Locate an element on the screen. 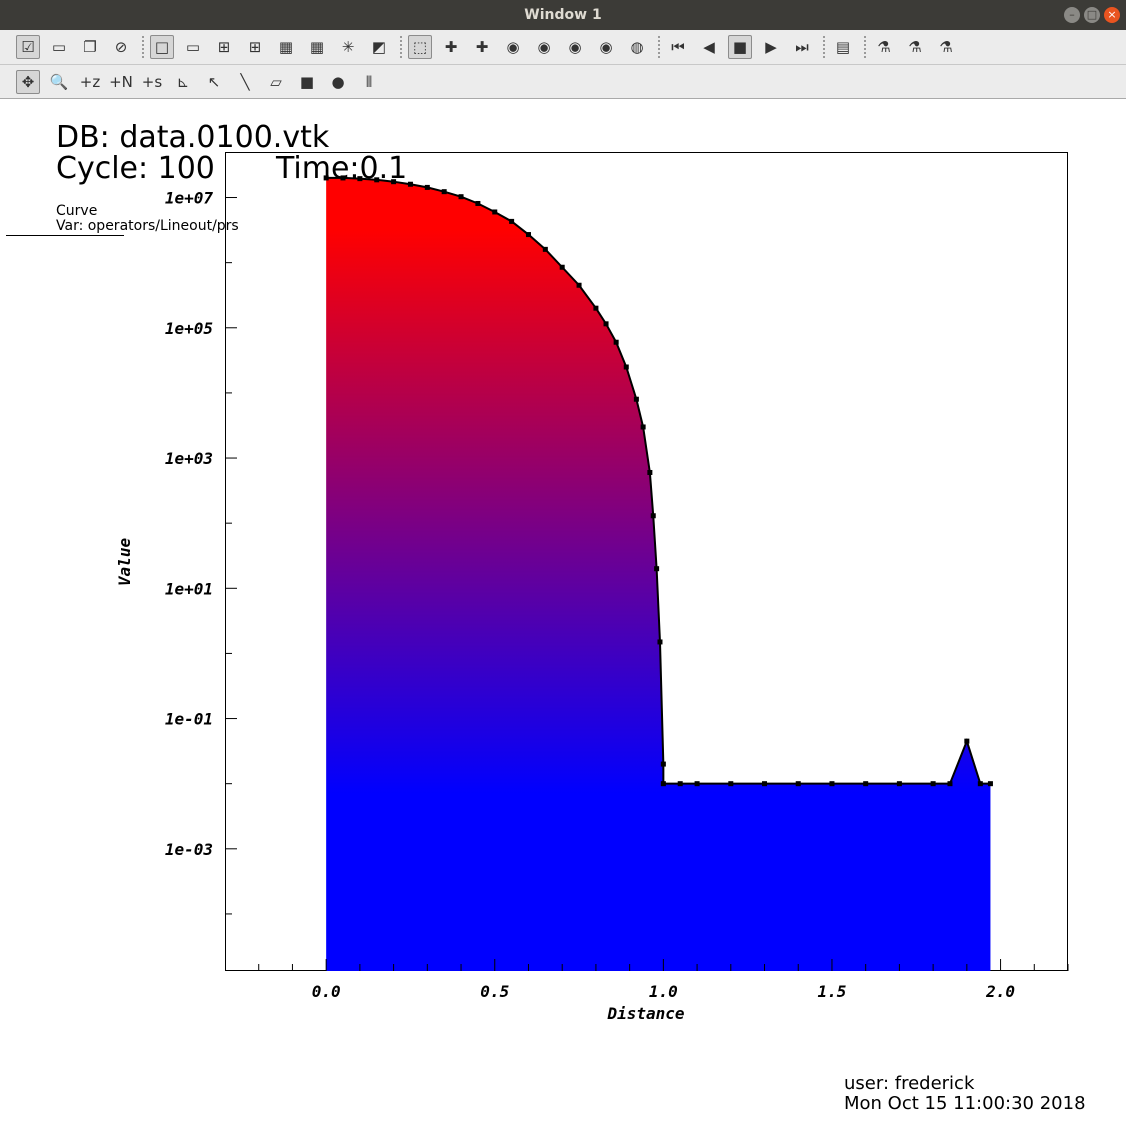 This screenshot has height=1126, width=1126. x-tick-label: 2.0 is located at coordinates (1000, 991).